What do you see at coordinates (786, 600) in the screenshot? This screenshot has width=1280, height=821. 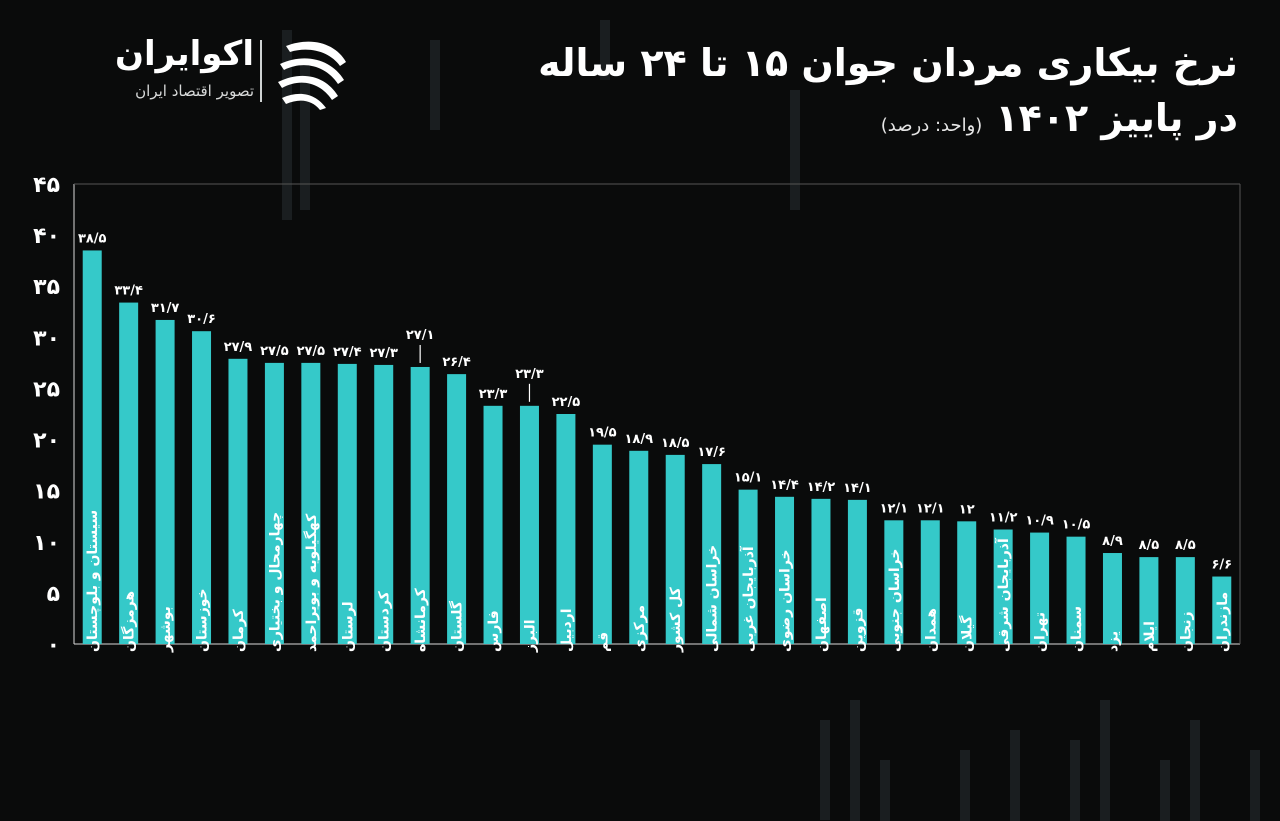 I see `x-tick-label: خراسان رضوی` at bounding box center [786, 600].